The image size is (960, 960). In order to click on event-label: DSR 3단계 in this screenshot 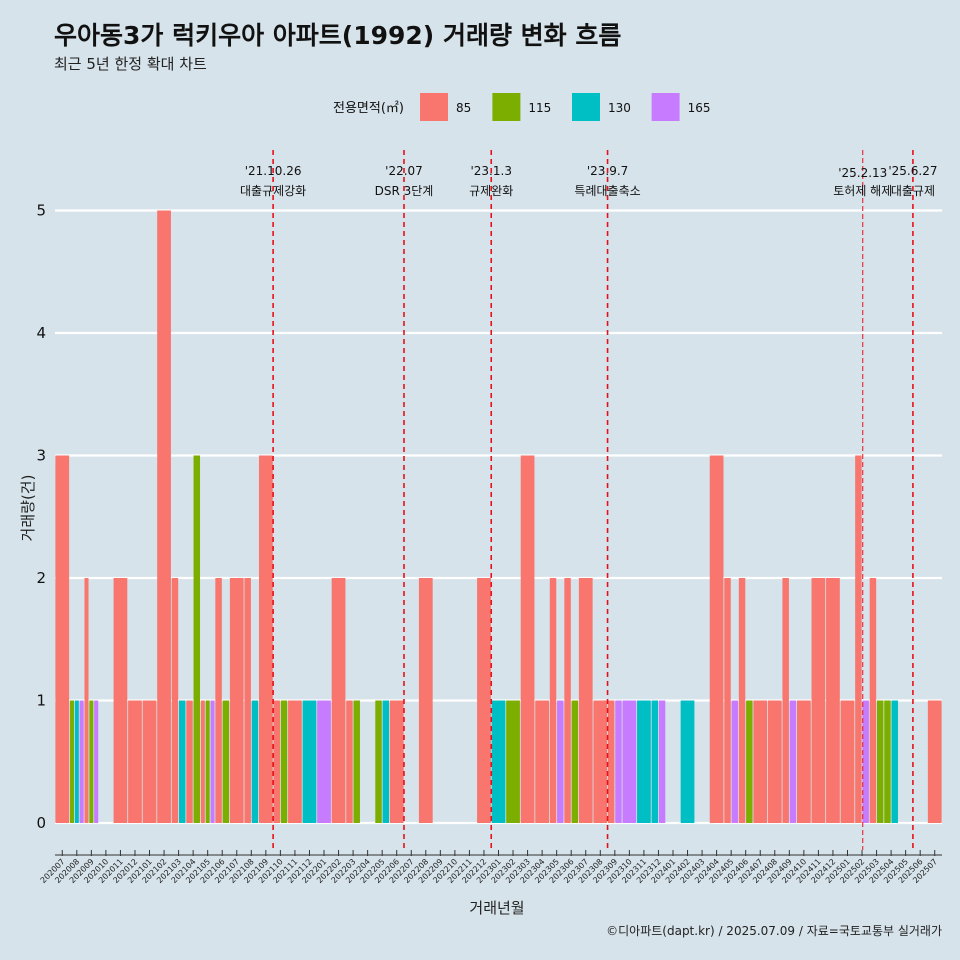, I will do `click(404, 191)`.